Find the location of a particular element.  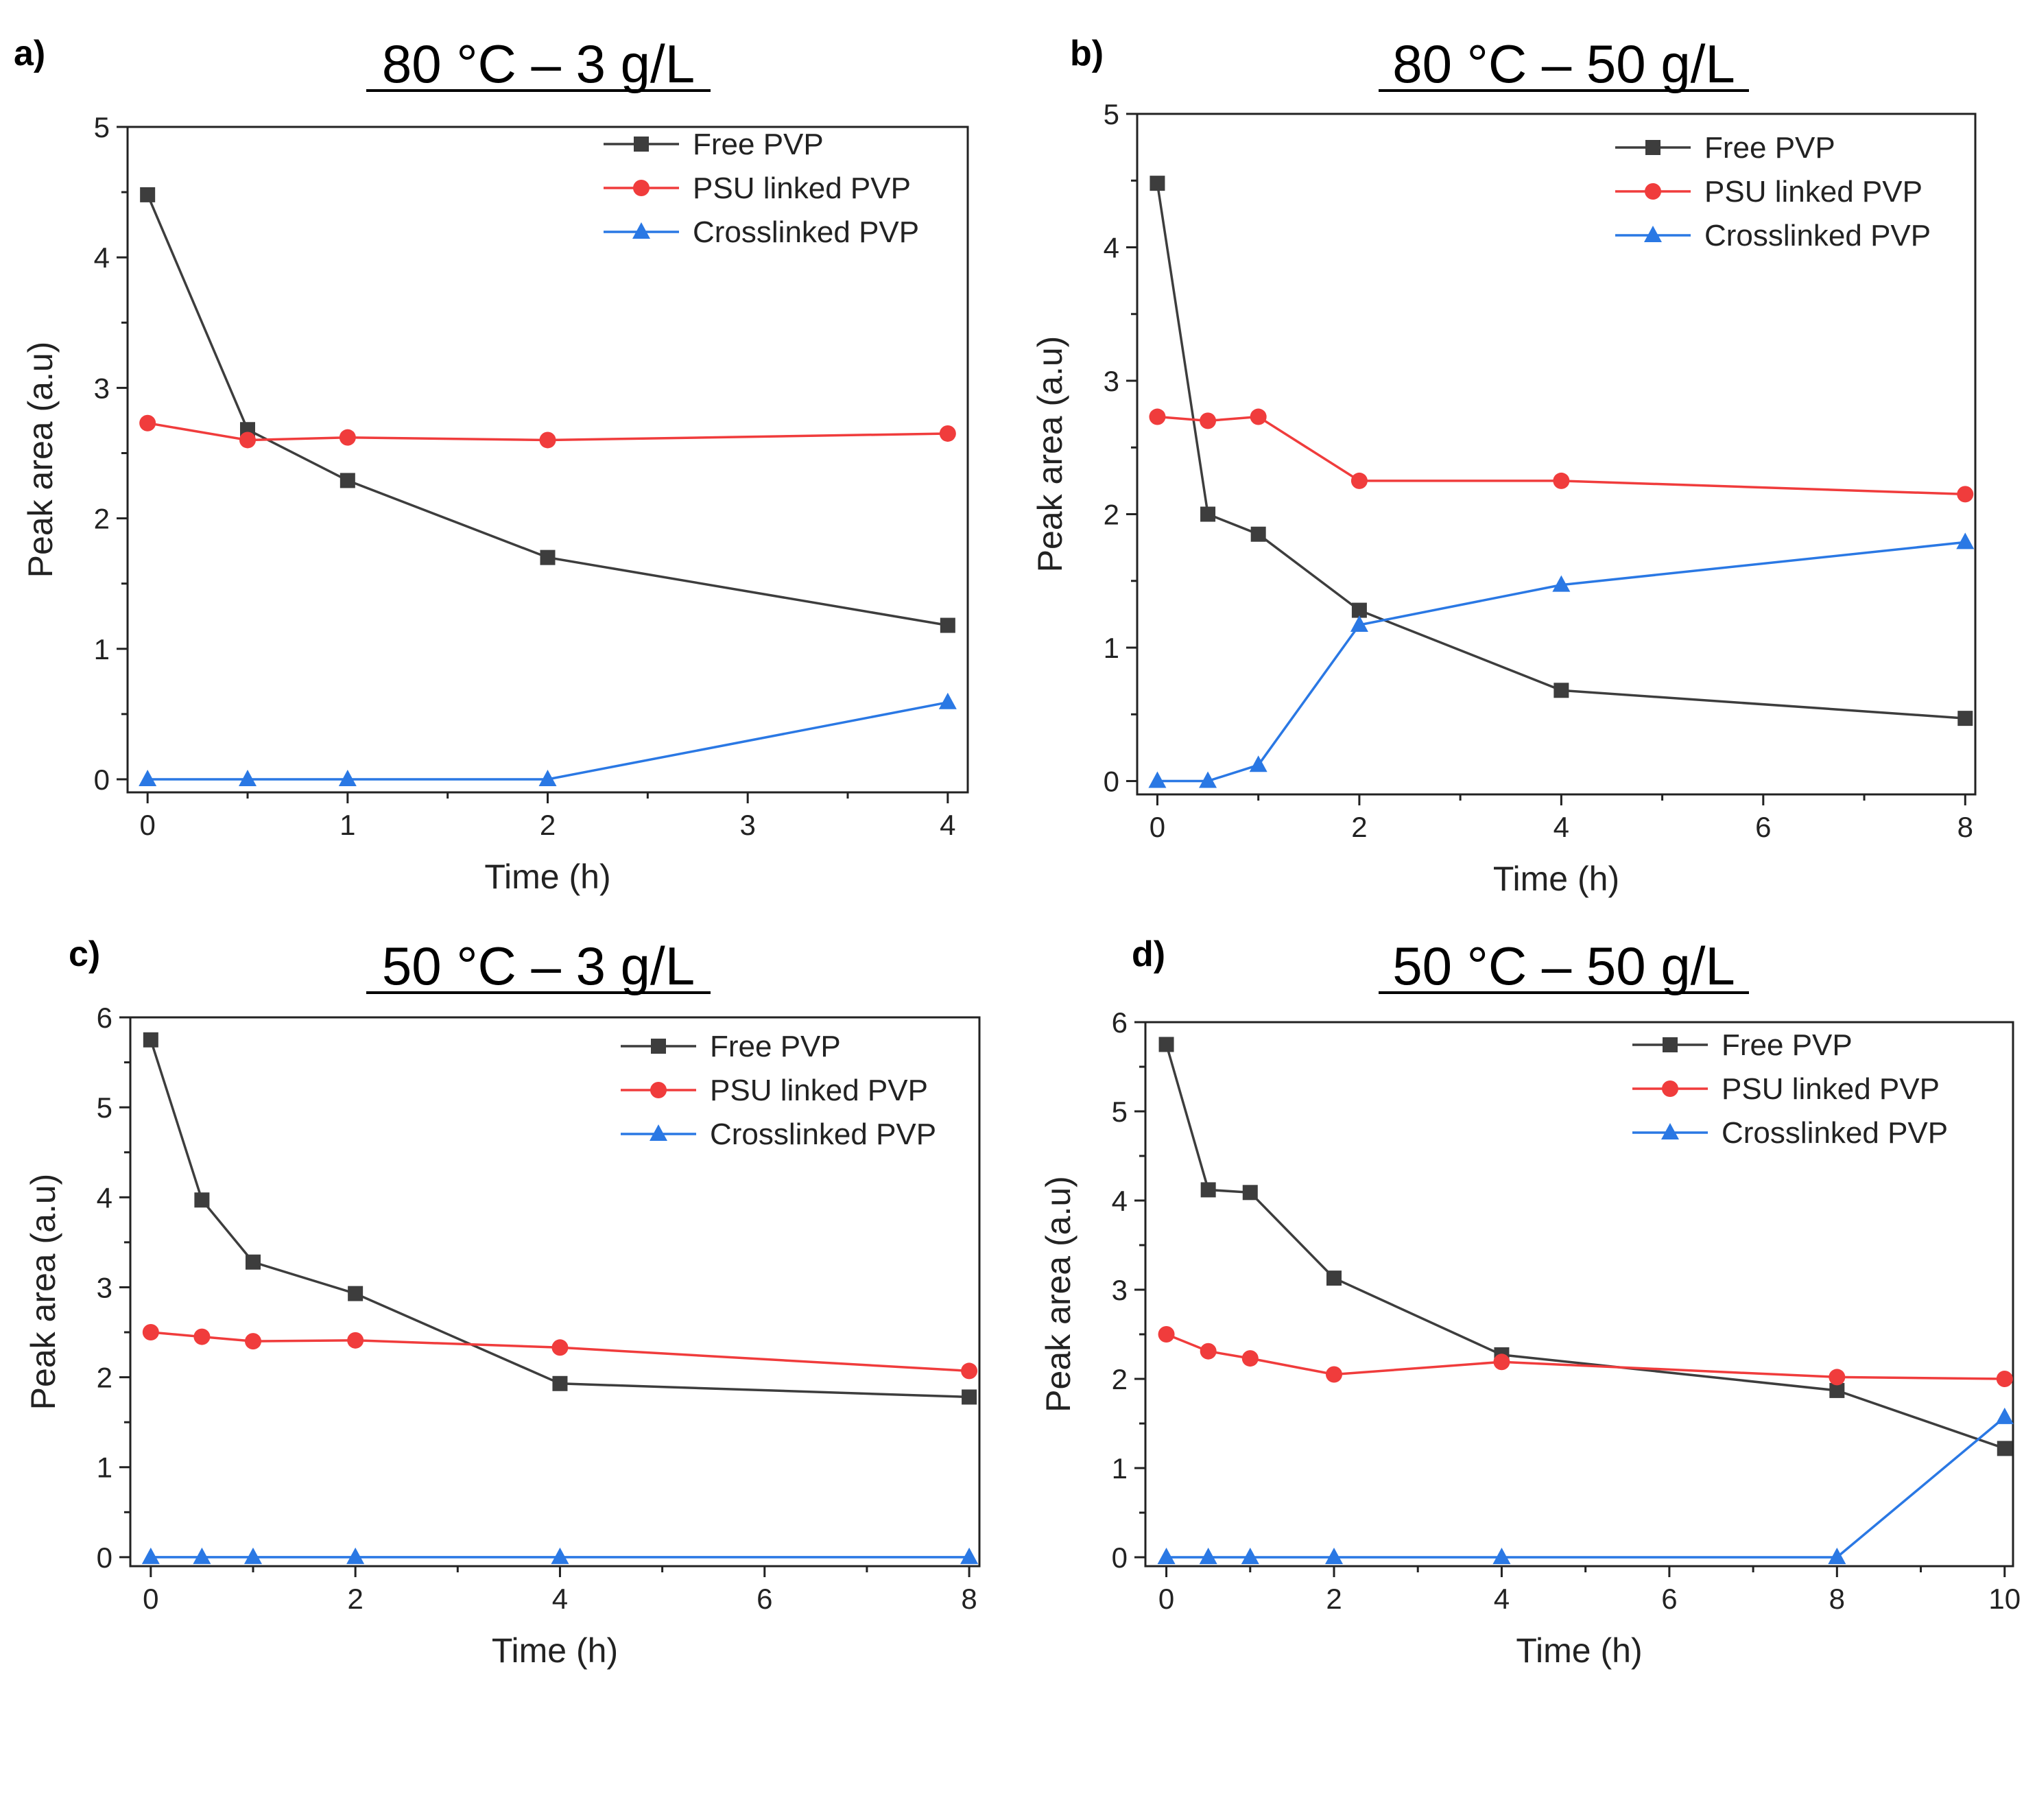

panel-d-plot-frame is located at coordinates (1579, 1294).